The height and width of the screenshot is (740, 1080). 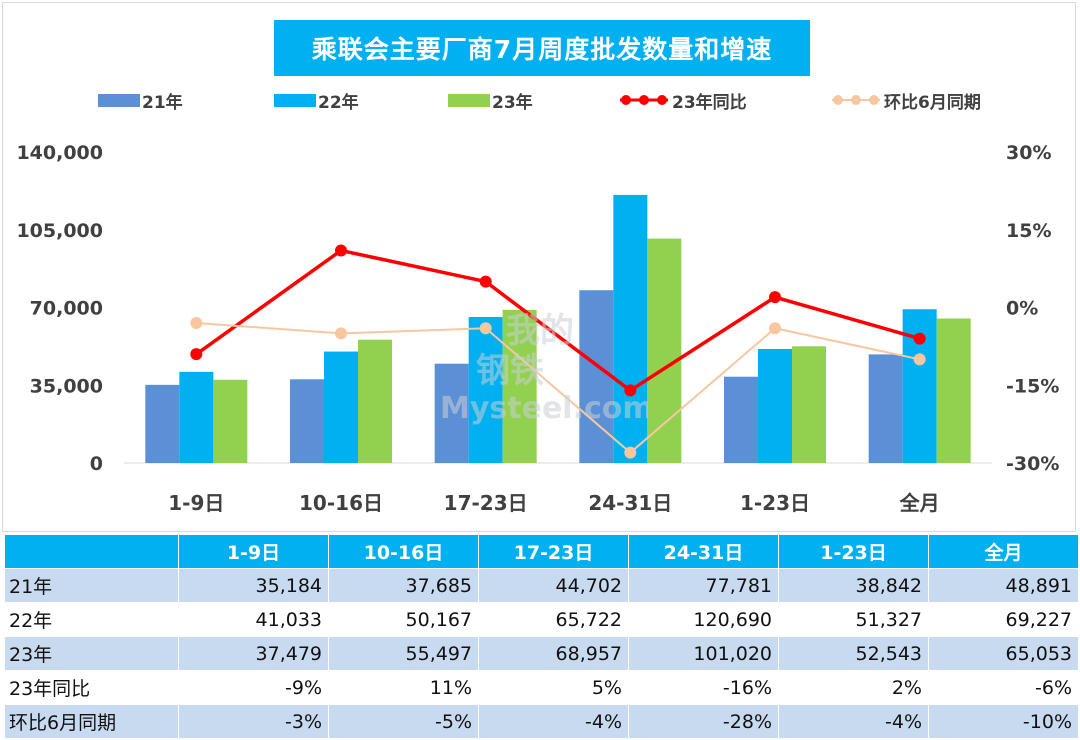 I want to click on legend-label-23: 23年, so click(x=512, y=102).